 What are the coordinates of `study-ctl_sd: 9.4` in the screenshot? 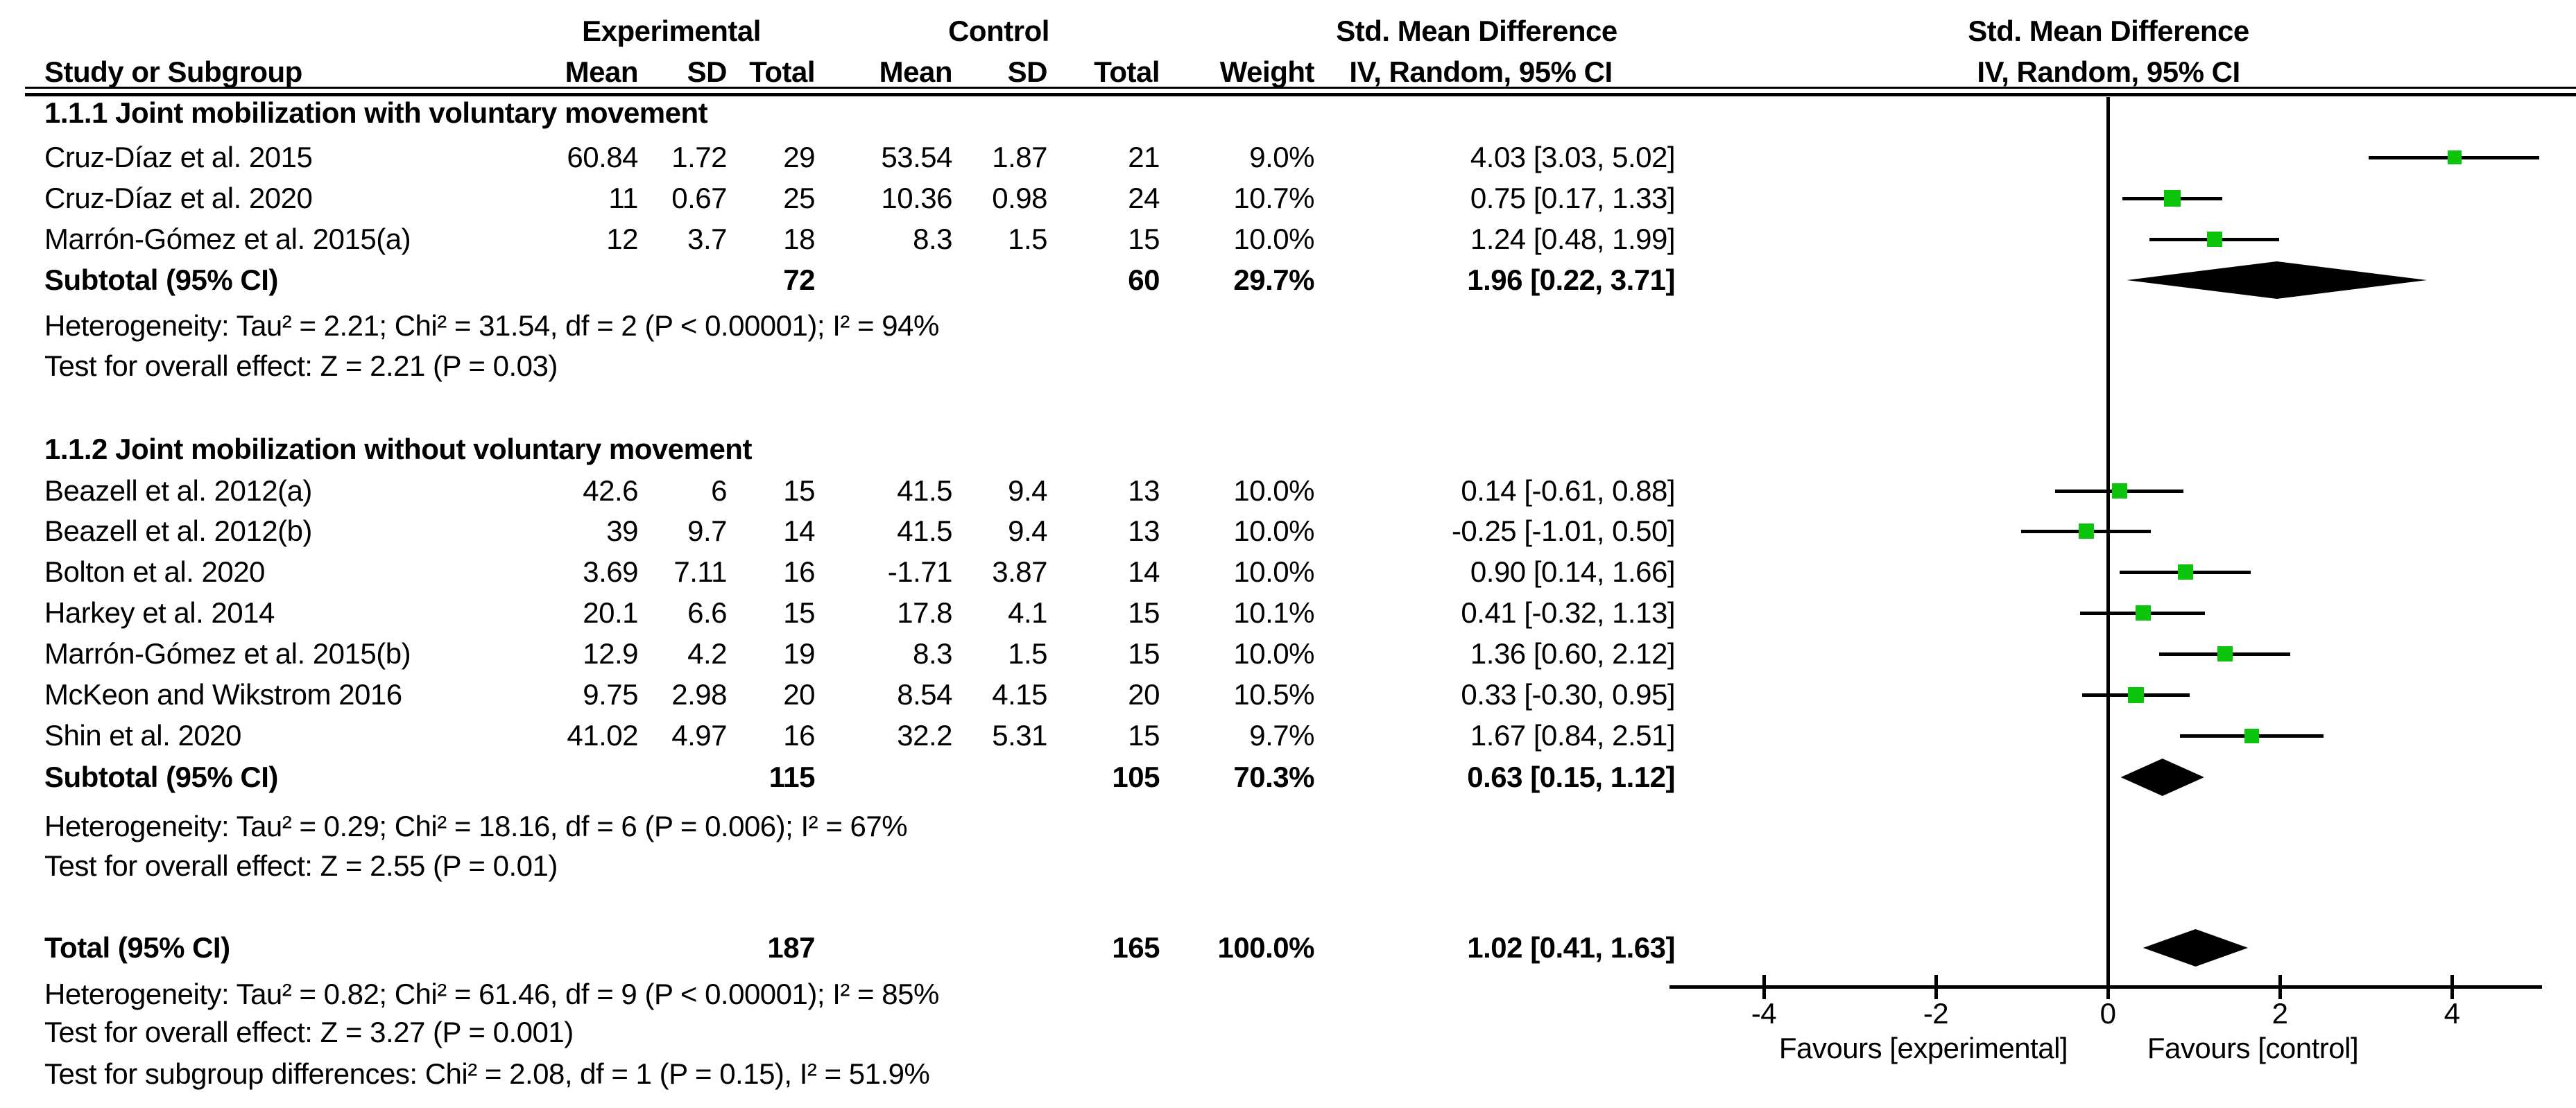 It's located at (1027, 491).